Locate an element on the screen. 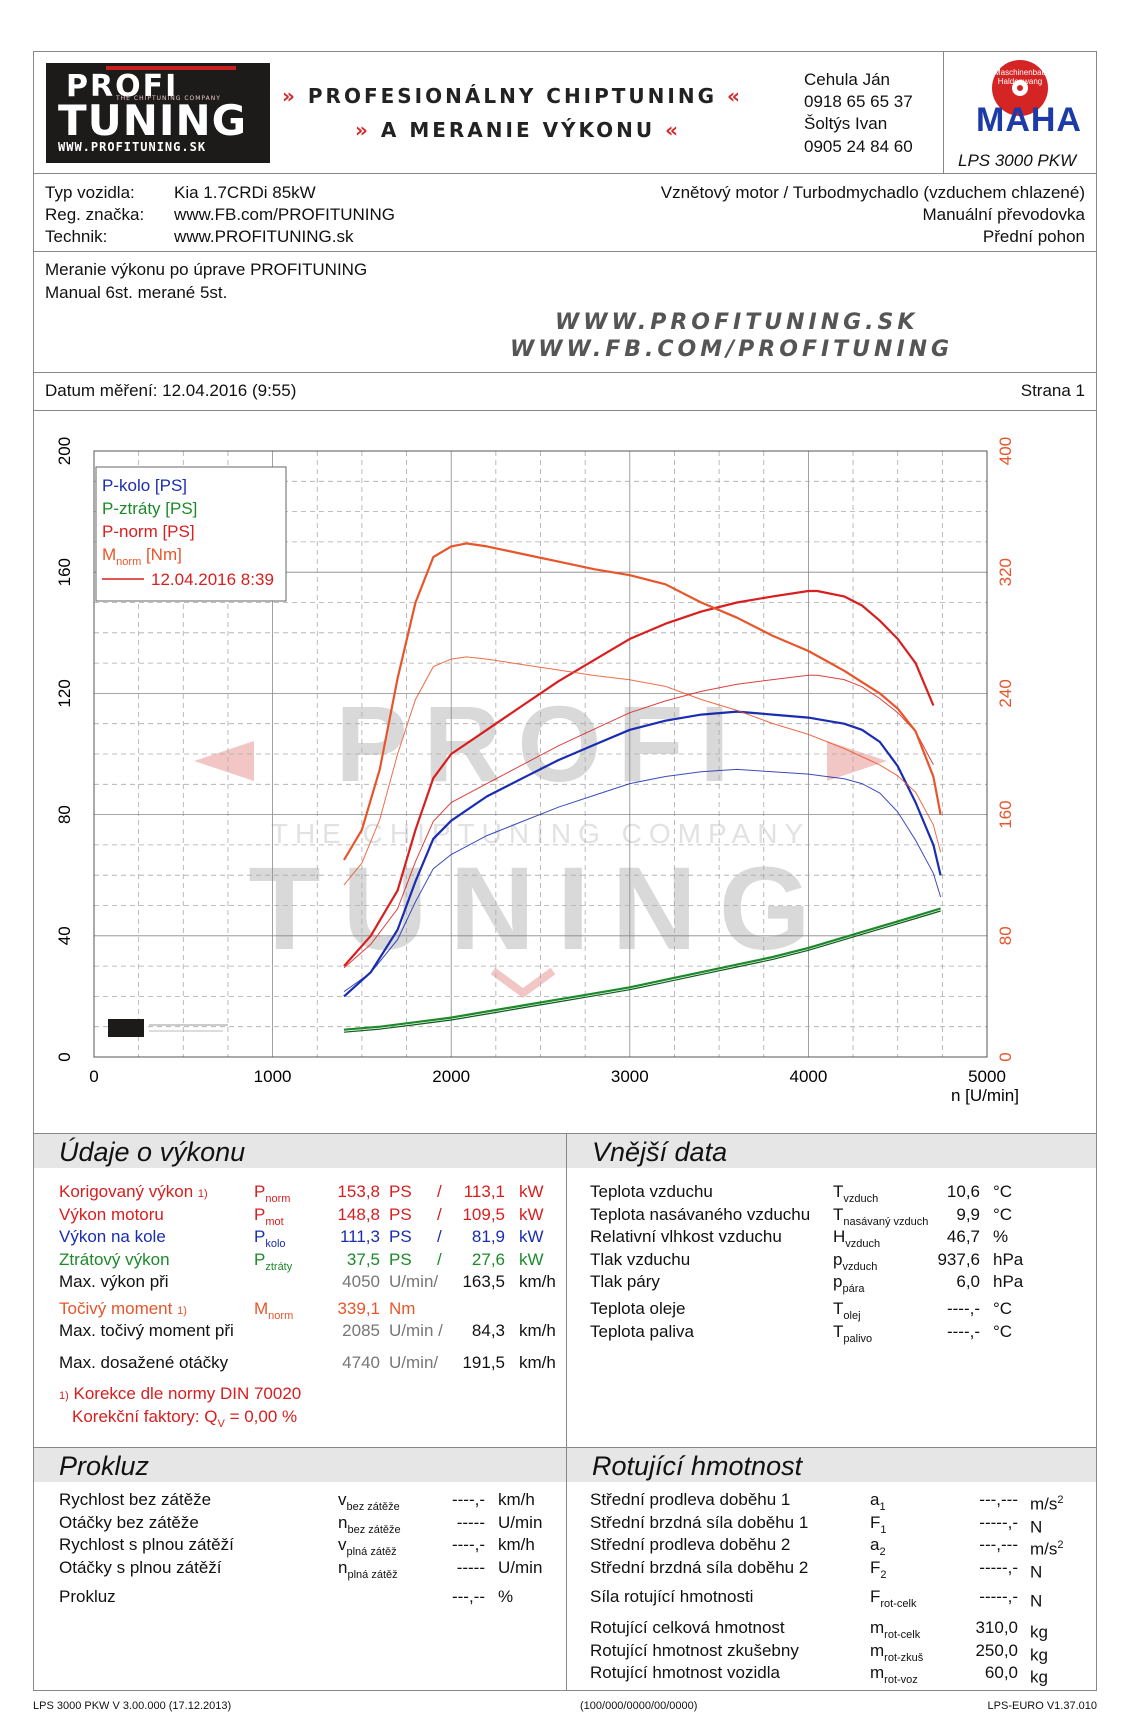  x-tick-label: 0 is located at coordinates (93, 1076).